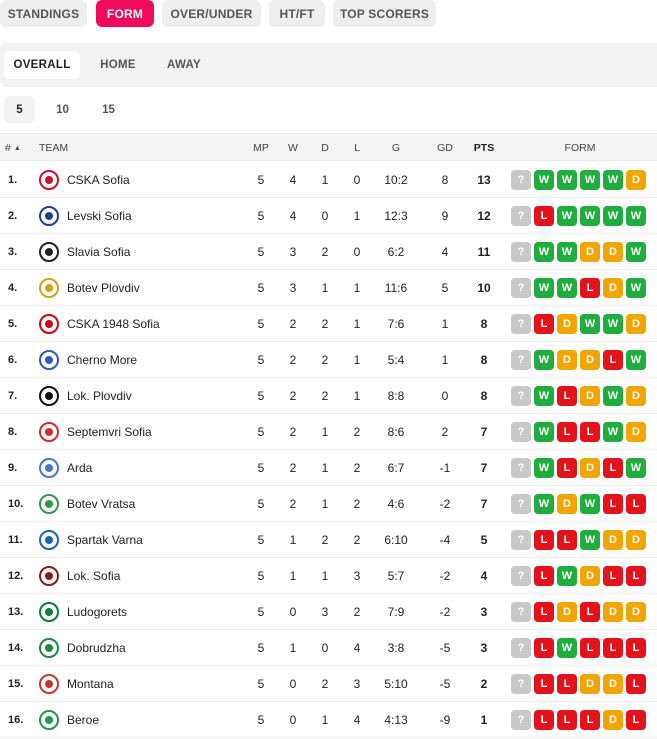 The width and height of the screenshot is (657, 739). Describe the element at coordinates (293, 148) in the screenshot. I see `w-header: W` at that location.